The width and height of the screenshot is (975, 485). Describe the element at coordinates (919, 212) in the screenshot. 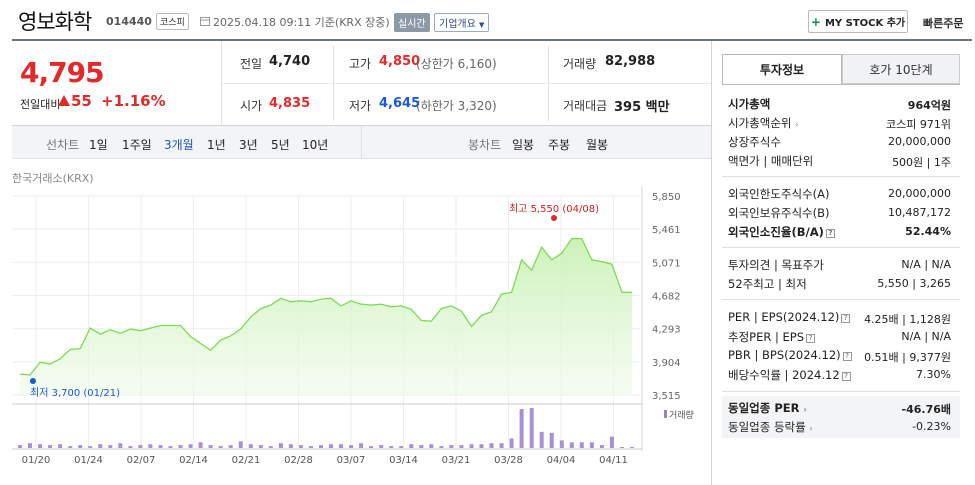

I see `foreign-hold-value: 10,487,172` at that location.